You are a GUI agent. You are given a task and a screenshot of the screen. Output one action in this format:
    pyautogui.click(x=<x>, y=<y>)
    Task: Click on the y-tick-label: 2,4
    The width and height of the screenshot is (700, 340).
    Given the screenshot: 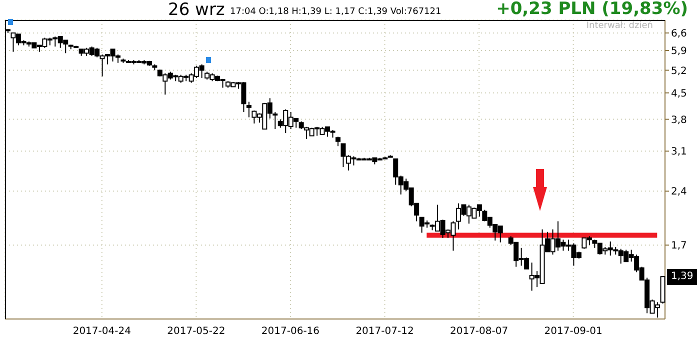 What is the action you would take?
    pyautogui.click(x=679, y=192)
    